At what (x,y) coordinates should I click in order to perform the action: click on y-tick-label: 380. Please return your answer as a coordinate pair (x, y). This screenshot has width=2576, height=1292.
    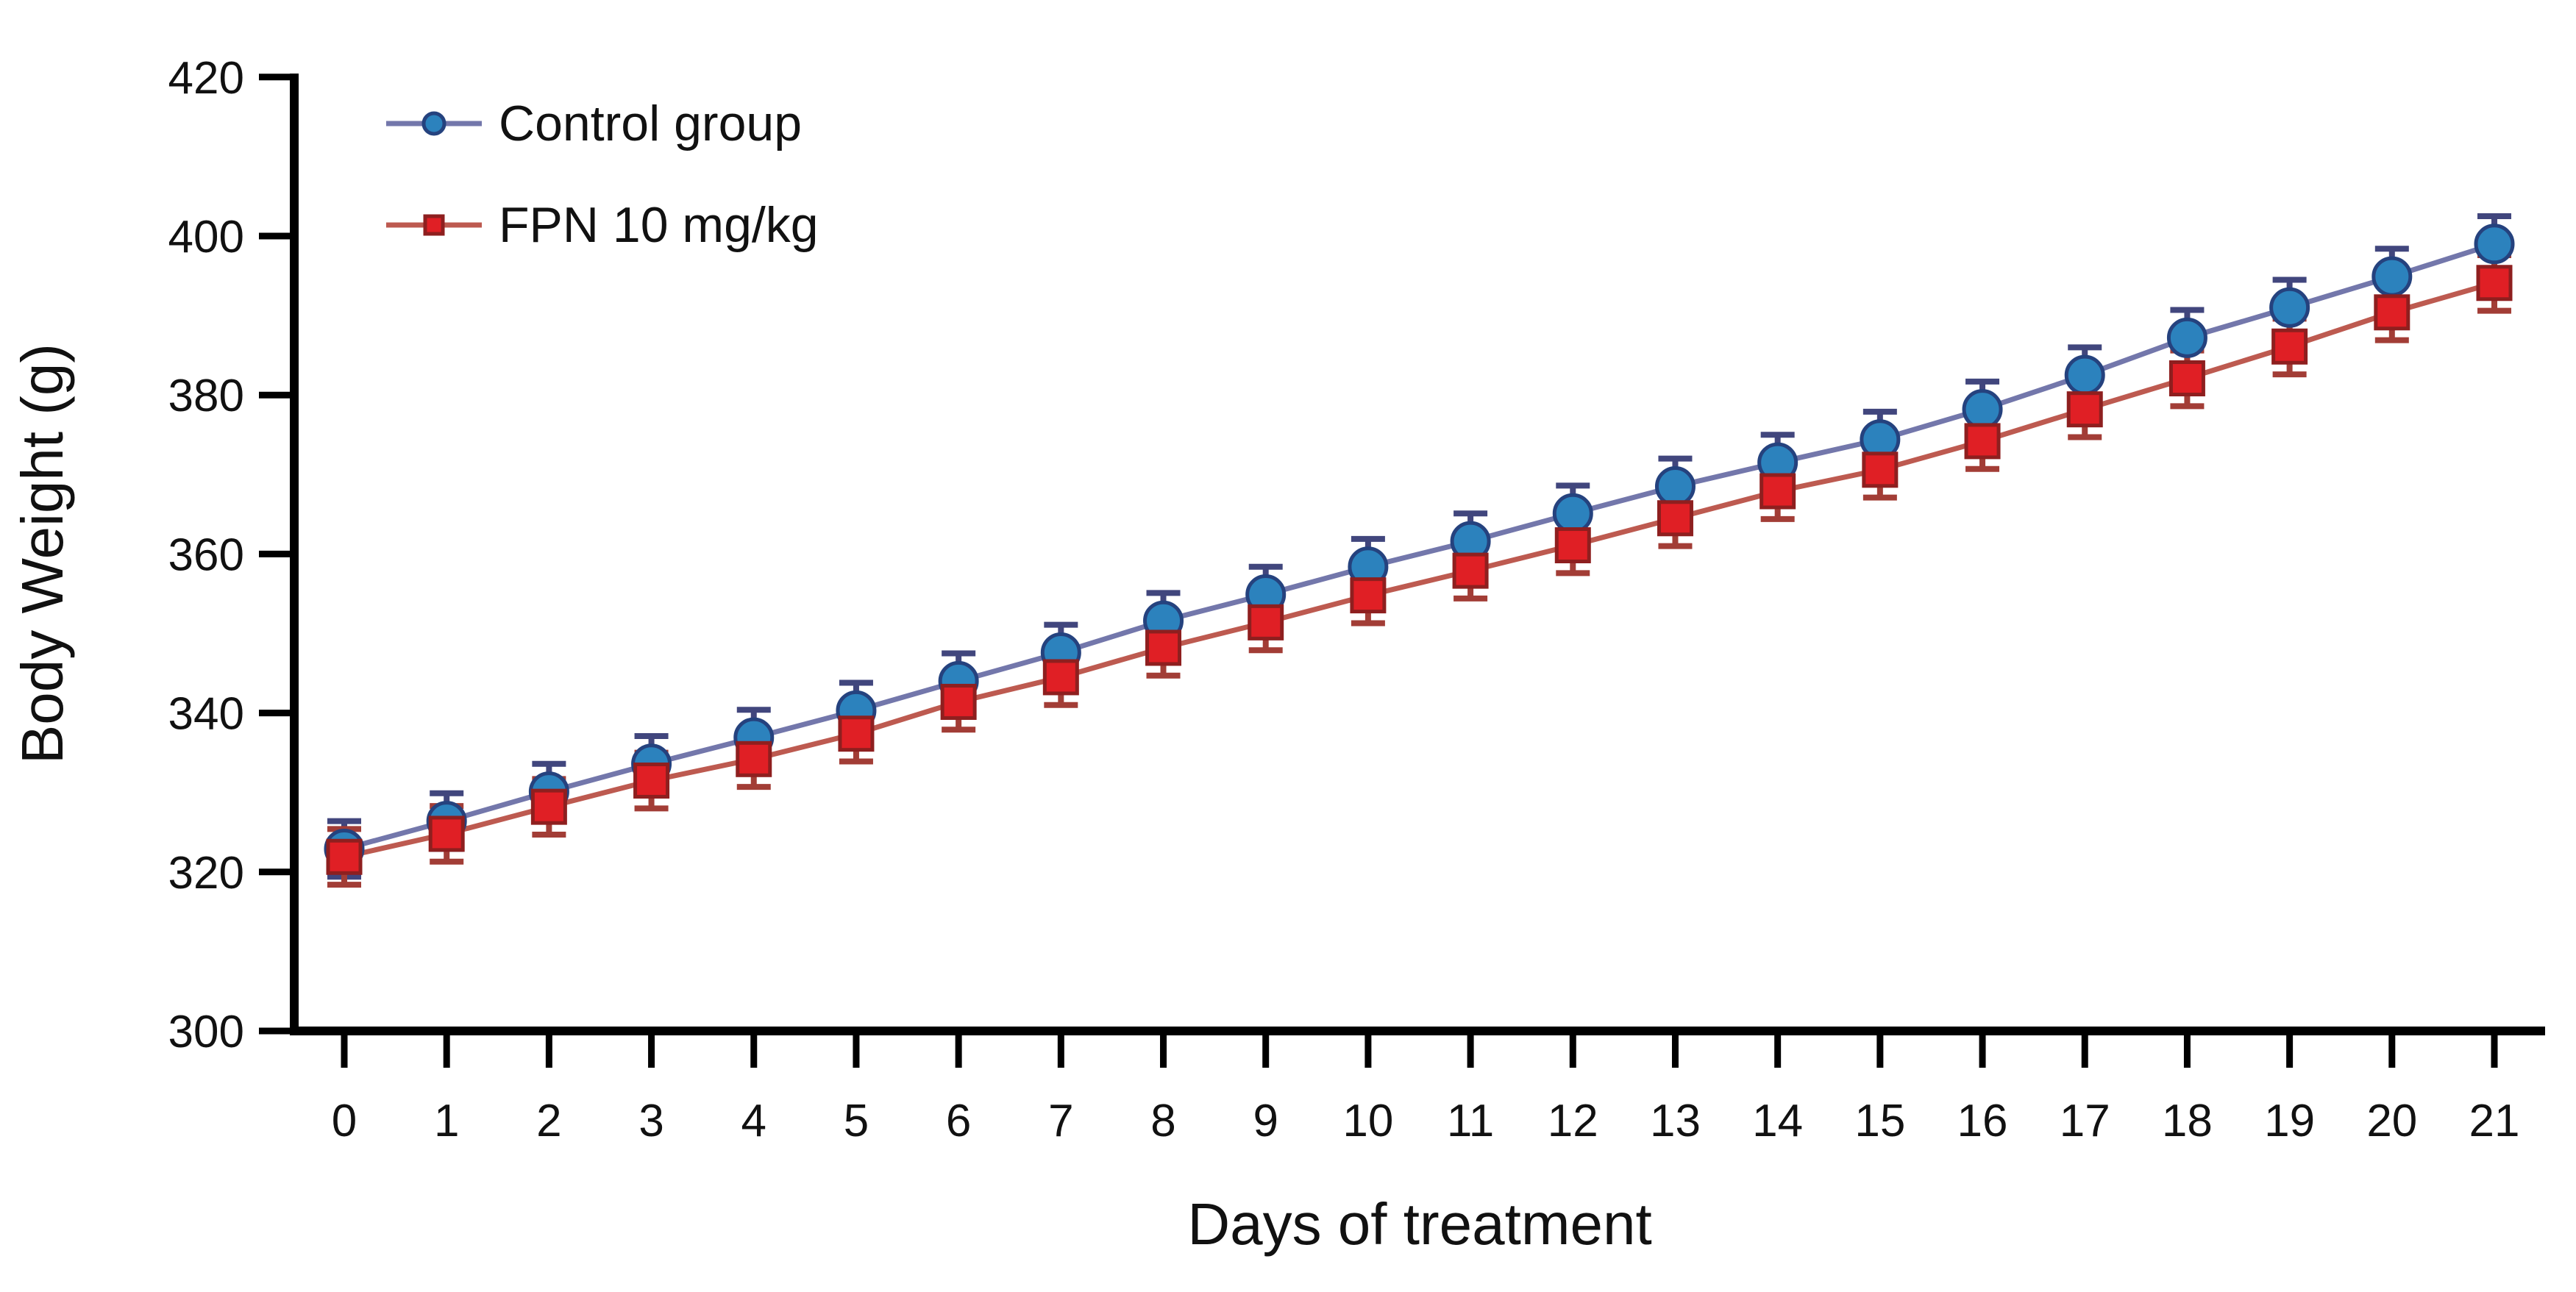
    Looking at the image, I should click on (206, 396).